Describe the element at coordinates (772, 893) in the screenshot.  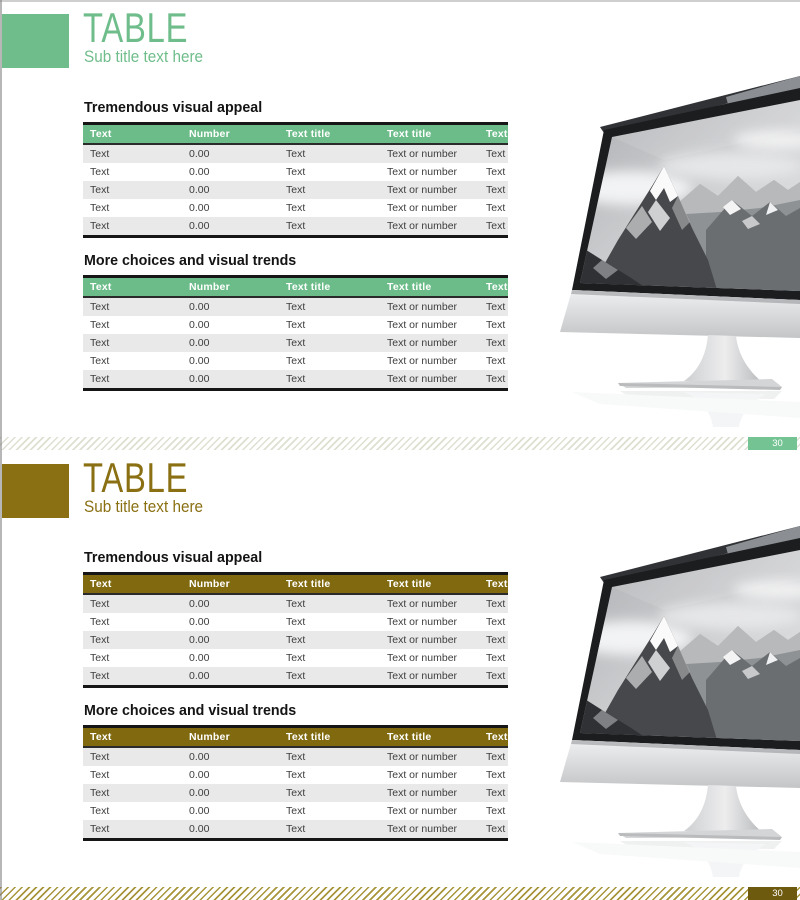
I see `page-number-badge: 30` at that location.